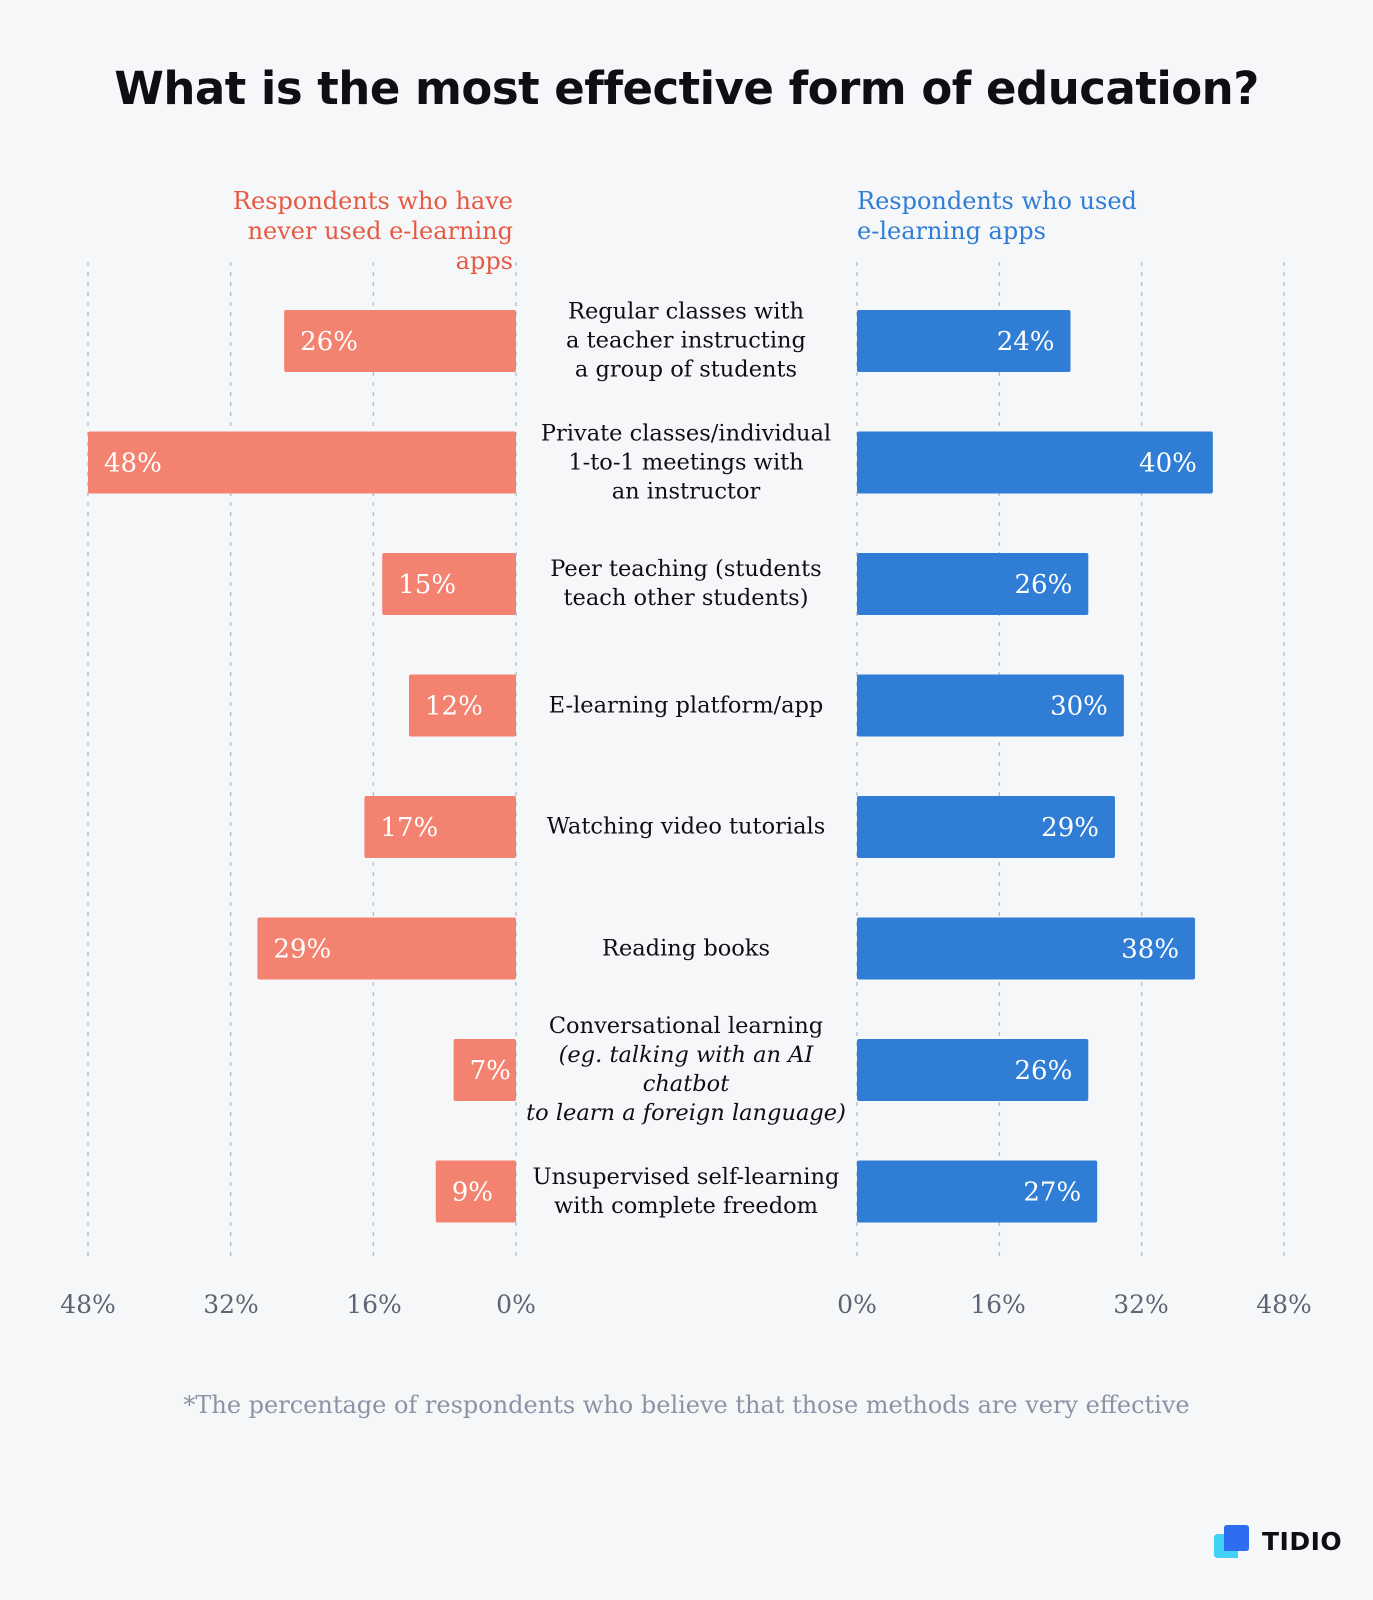  Describe the element at coordinates (857, 1304) in the screenshot. I see `tick-label-right: 0%` at that location.